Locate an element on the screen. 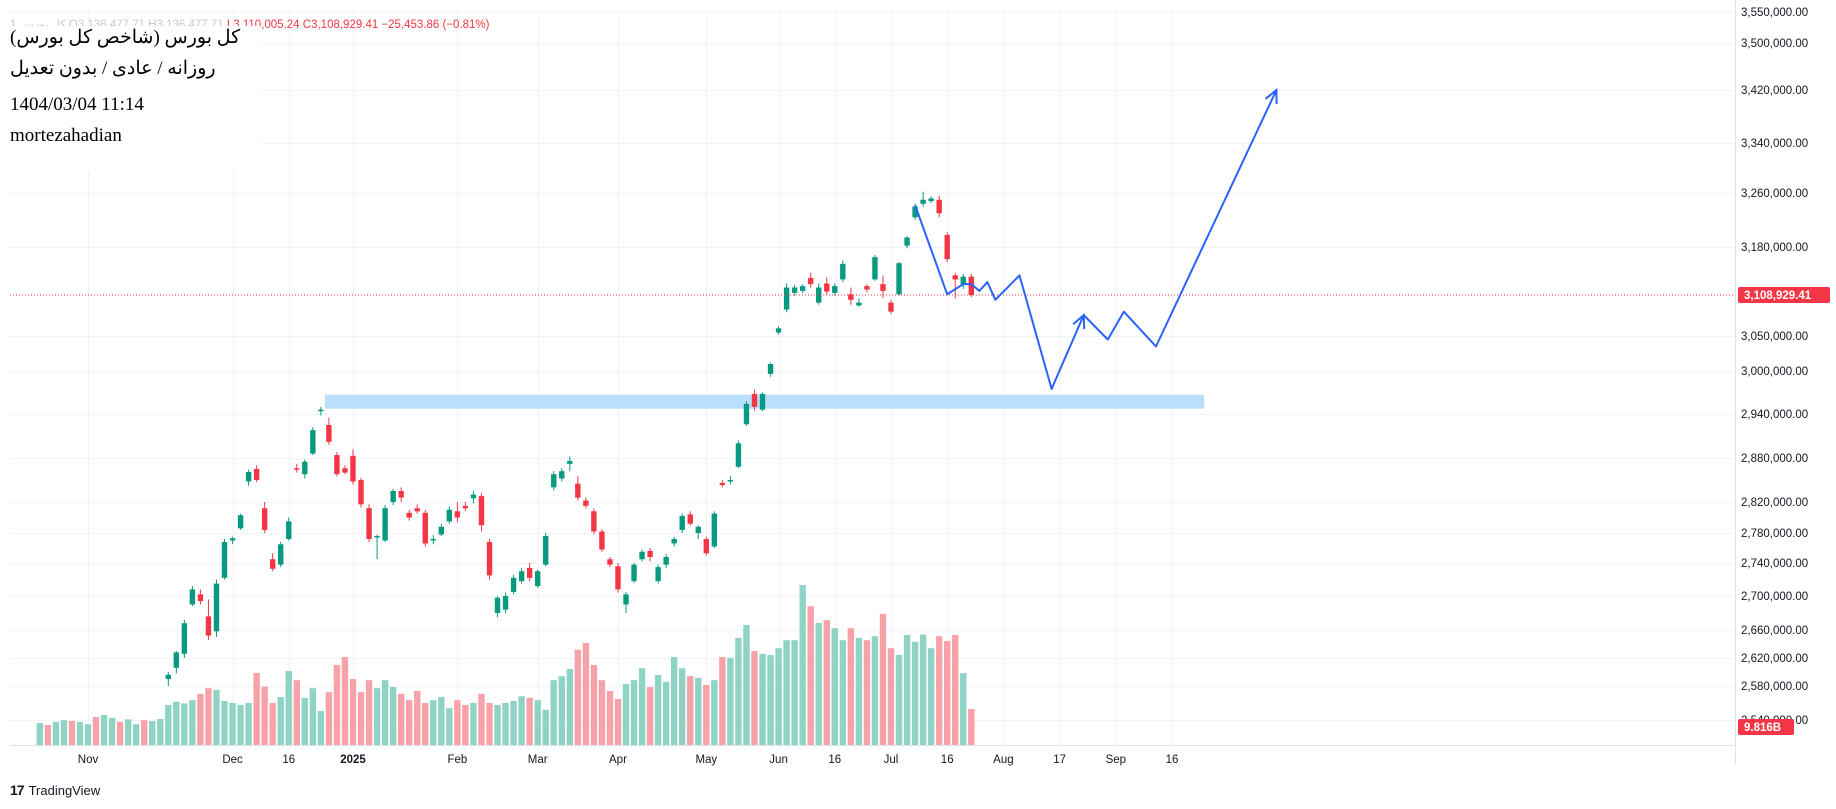 The height and width of the screenshot is (809, 1836). legend-close: C3,108,929.41 is located at coordinates (340, 25).